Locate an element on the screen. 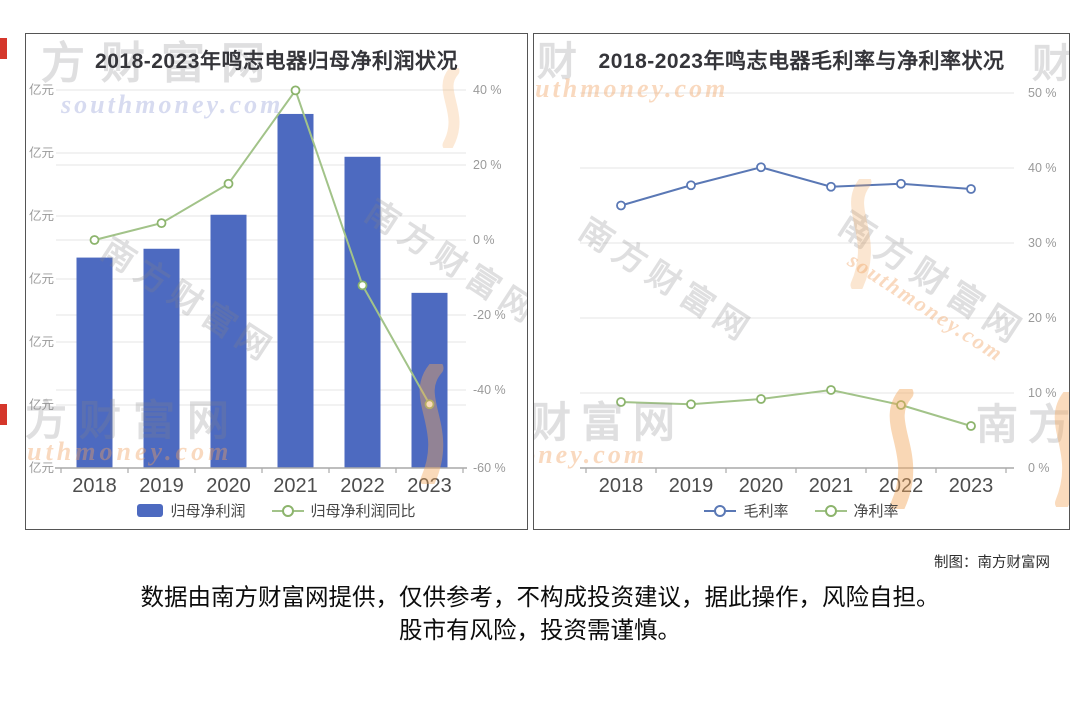 The height and width of the screenshot is (720, 1080). chart-title: 2018-2023年鸣志电器归母净利润状况 is located at coordinates (276, 61).